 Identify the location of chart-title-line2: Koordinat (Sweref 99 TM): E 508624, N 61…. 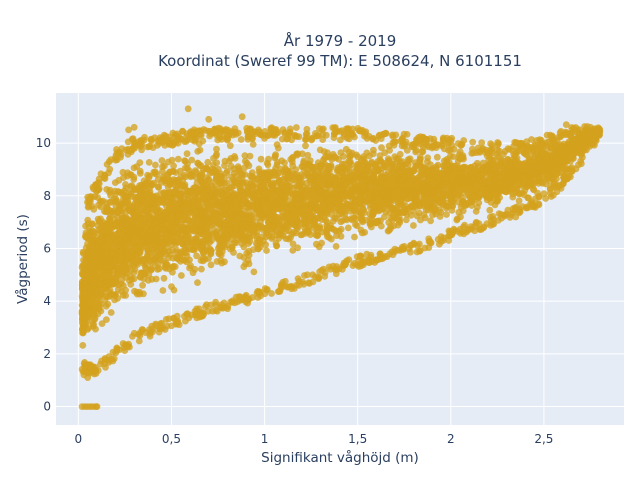
(340, 61).